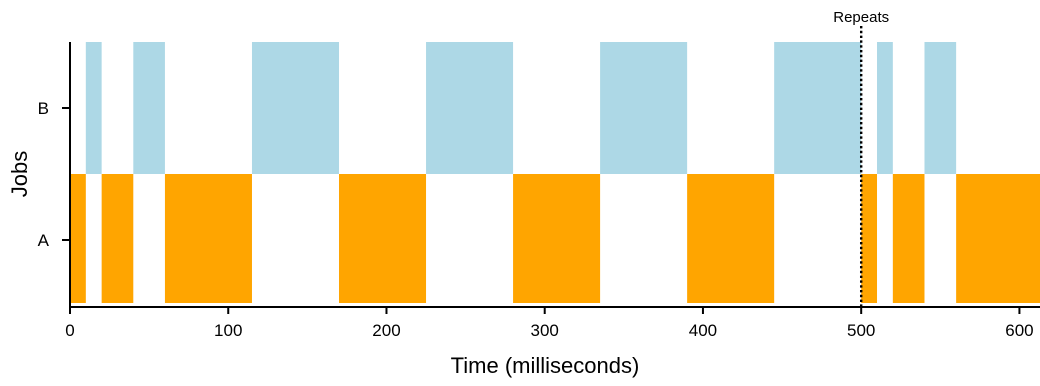 This screenshot has height=386, width=1040. What do you see at coordinates (43, 108) in the screenshot?
I see `y-tick-label-b: B` at bounding box center [43, 108].